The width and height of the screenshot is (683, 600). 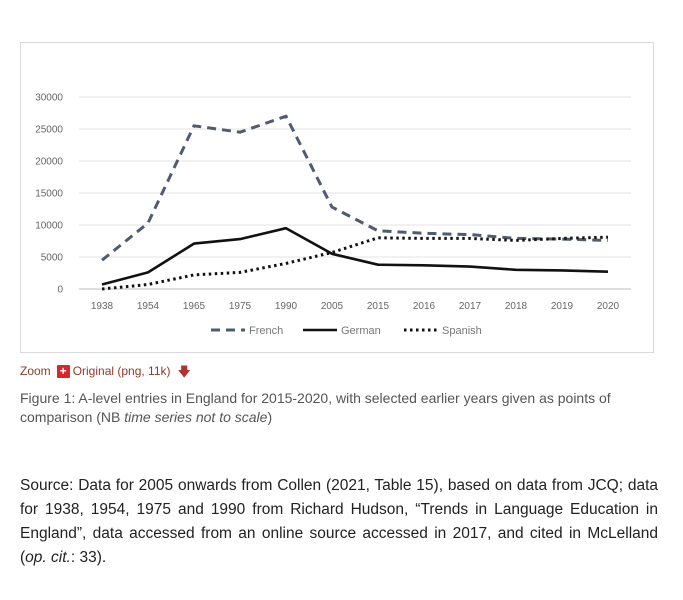 I want to click on x-tick-label: 2018, so click(x=516, y=306).